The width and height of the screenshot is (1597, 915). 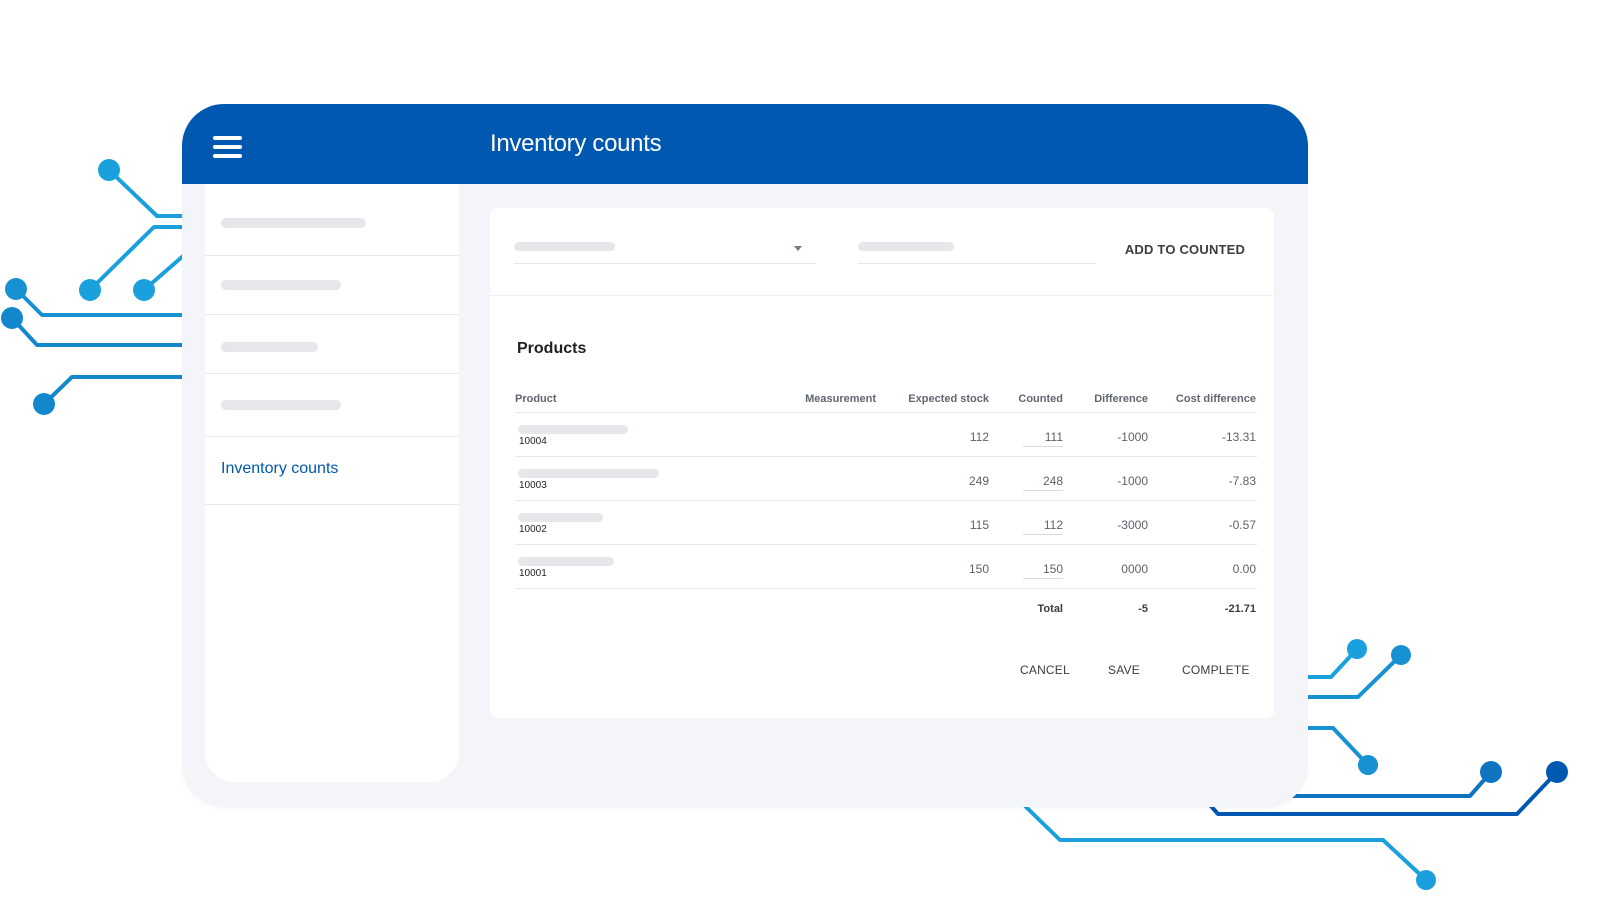 I want to click on sidebar: Inventory counts, so click(x=332, y=483).